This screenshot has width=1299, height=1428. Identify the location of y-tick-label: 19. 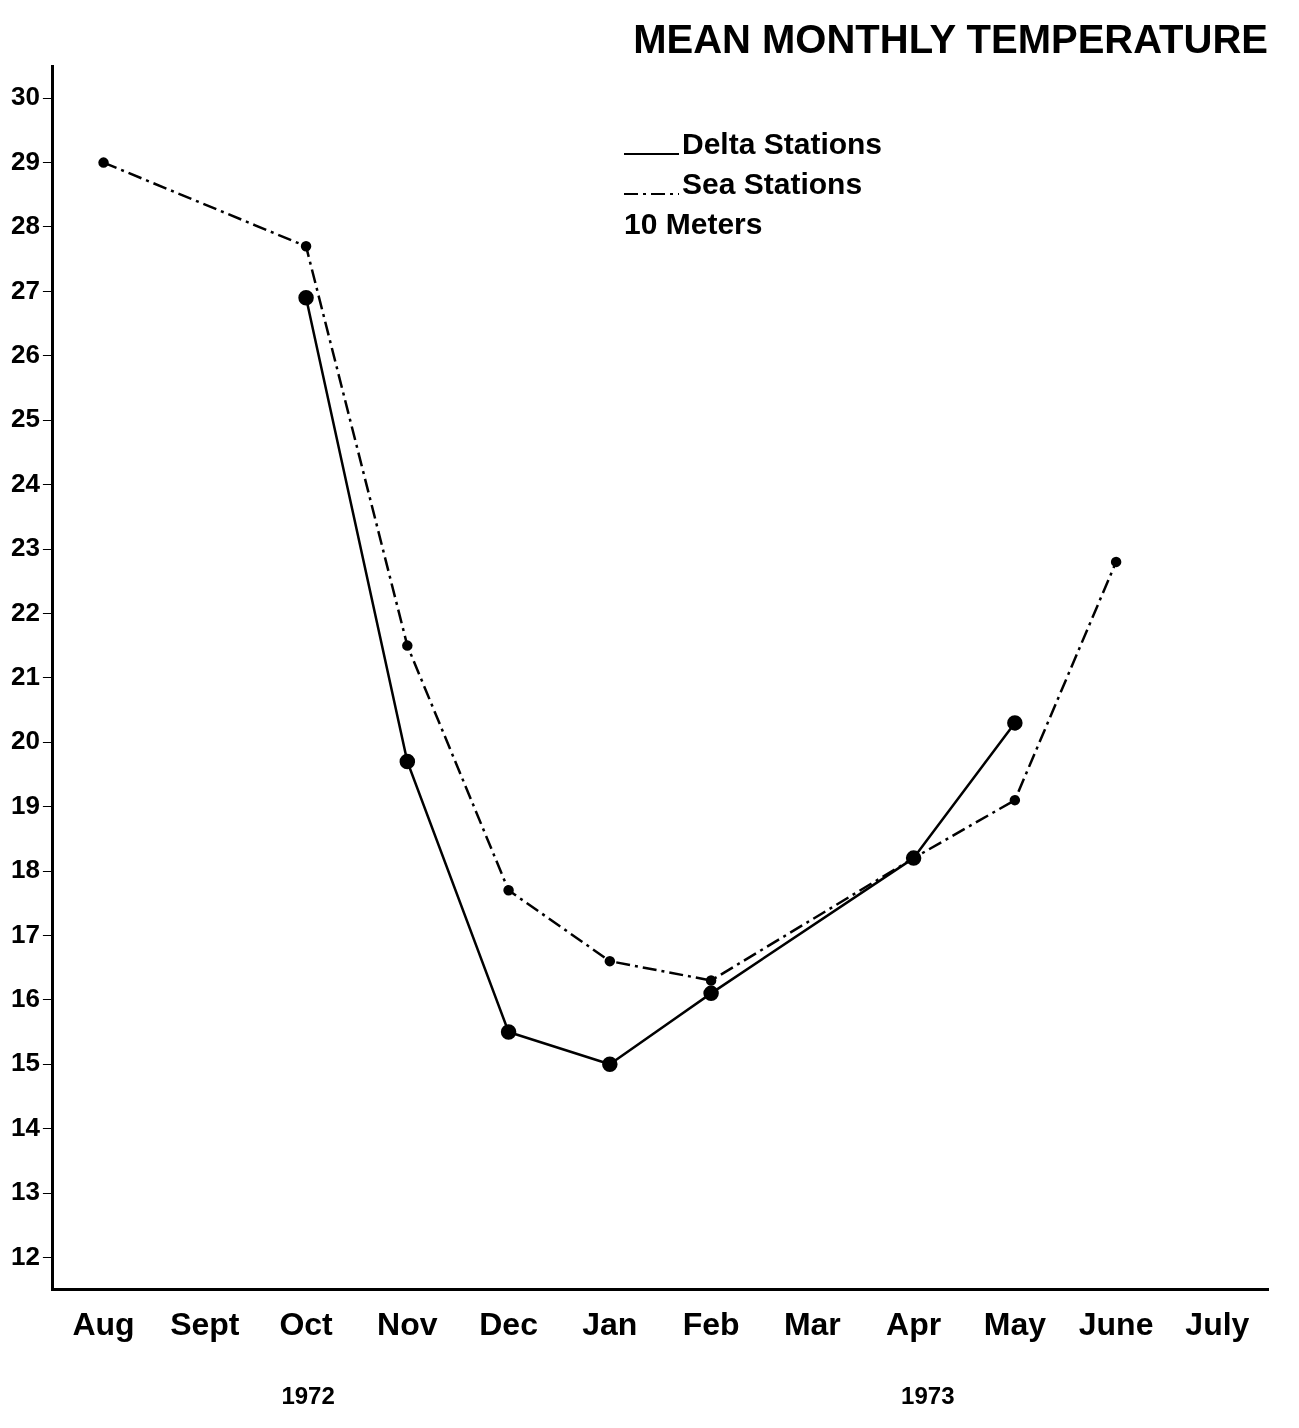
(25, 804).